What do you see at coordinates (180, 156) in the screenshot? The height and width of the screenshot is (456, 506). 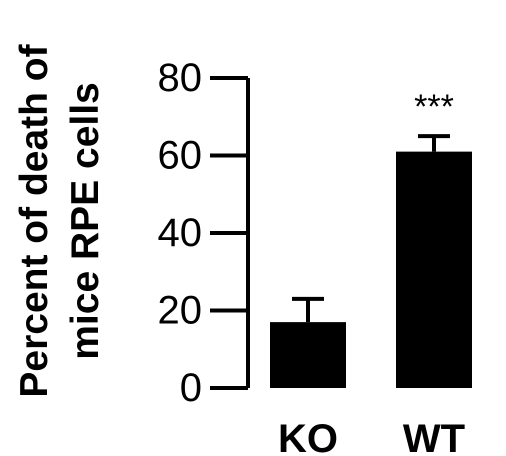 I see `y-tick-label: 60` at bounding box center [180, 156].